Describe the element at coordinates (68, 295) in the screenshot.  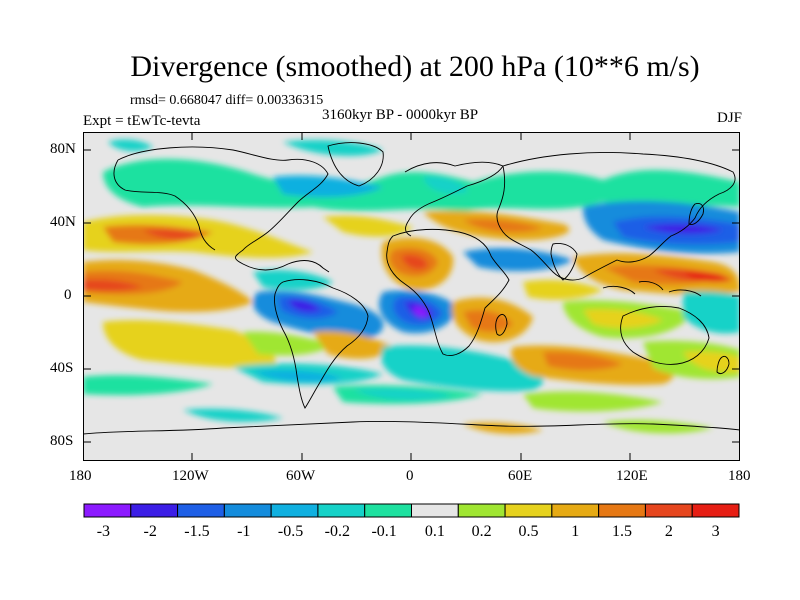
I see `lat-tick-0: 0` at that location.